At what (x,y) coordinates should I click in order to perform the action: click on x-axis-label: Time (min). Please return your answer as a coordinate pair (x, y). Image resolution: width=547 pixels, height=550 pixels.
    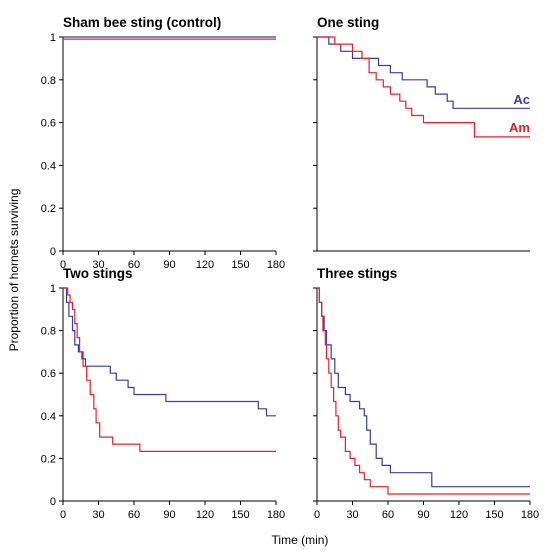
    Looking at the image, I should click on (300, 540).